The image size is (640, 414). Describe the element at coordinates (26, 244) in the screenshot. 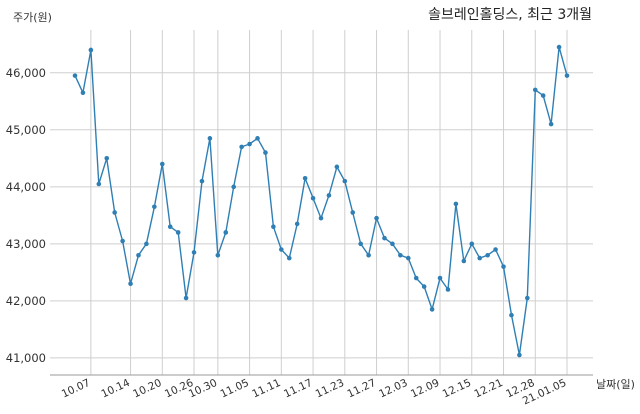

I see `y-tick-label: 43,000` at that location.